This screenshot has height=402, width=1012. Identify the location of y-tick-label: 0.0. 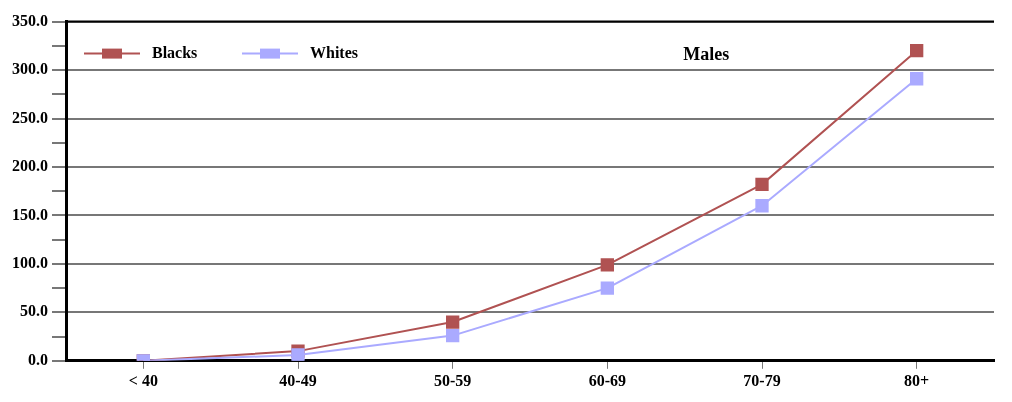
(38, 359).